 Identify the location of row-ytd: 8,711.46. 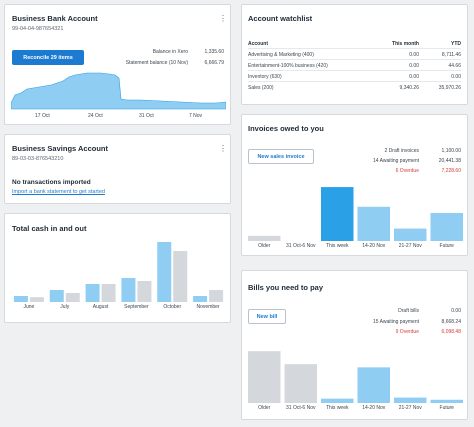
(451, 55).